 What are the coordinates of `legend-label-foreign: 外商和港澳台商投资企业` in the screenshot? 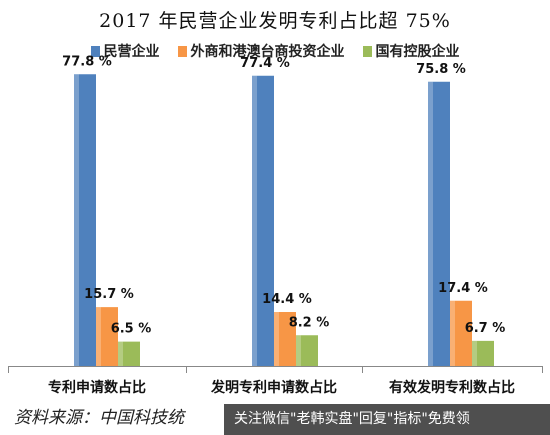 It's located at (267, 52).